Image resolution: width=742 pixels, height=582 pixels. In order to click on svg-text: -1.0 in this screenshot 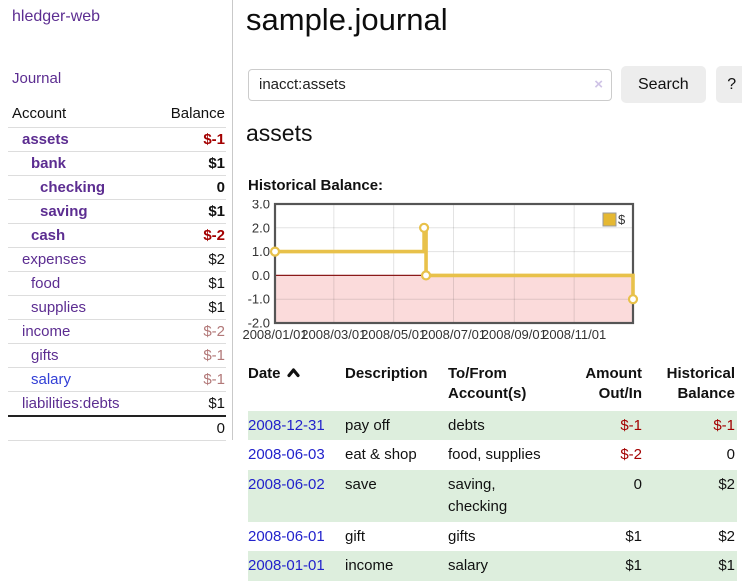, I will do `click(259, 299)`.